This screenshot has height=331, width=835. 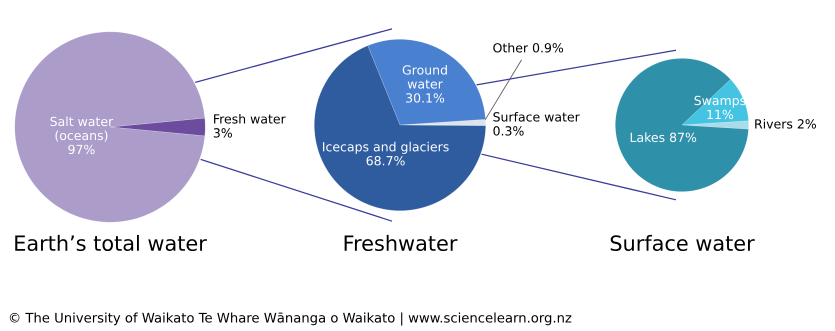 I want to click on slice-label: Salt water (oceans) 97%, so click(x=82, y=135).